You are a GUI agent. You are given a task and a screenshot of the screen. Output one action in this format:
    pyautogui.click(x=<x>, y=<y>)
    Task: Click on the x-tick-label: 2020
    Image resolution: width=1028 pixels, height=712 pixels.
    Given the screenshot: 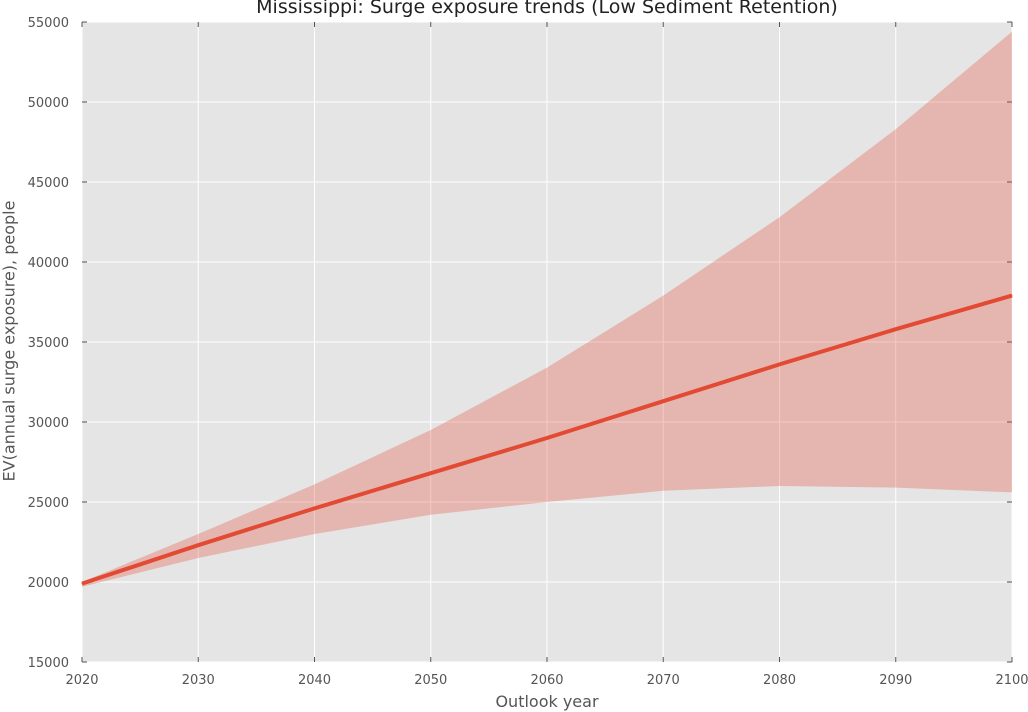 What is the action you would take?
    pyautogui.click(x=81, y=680)
    